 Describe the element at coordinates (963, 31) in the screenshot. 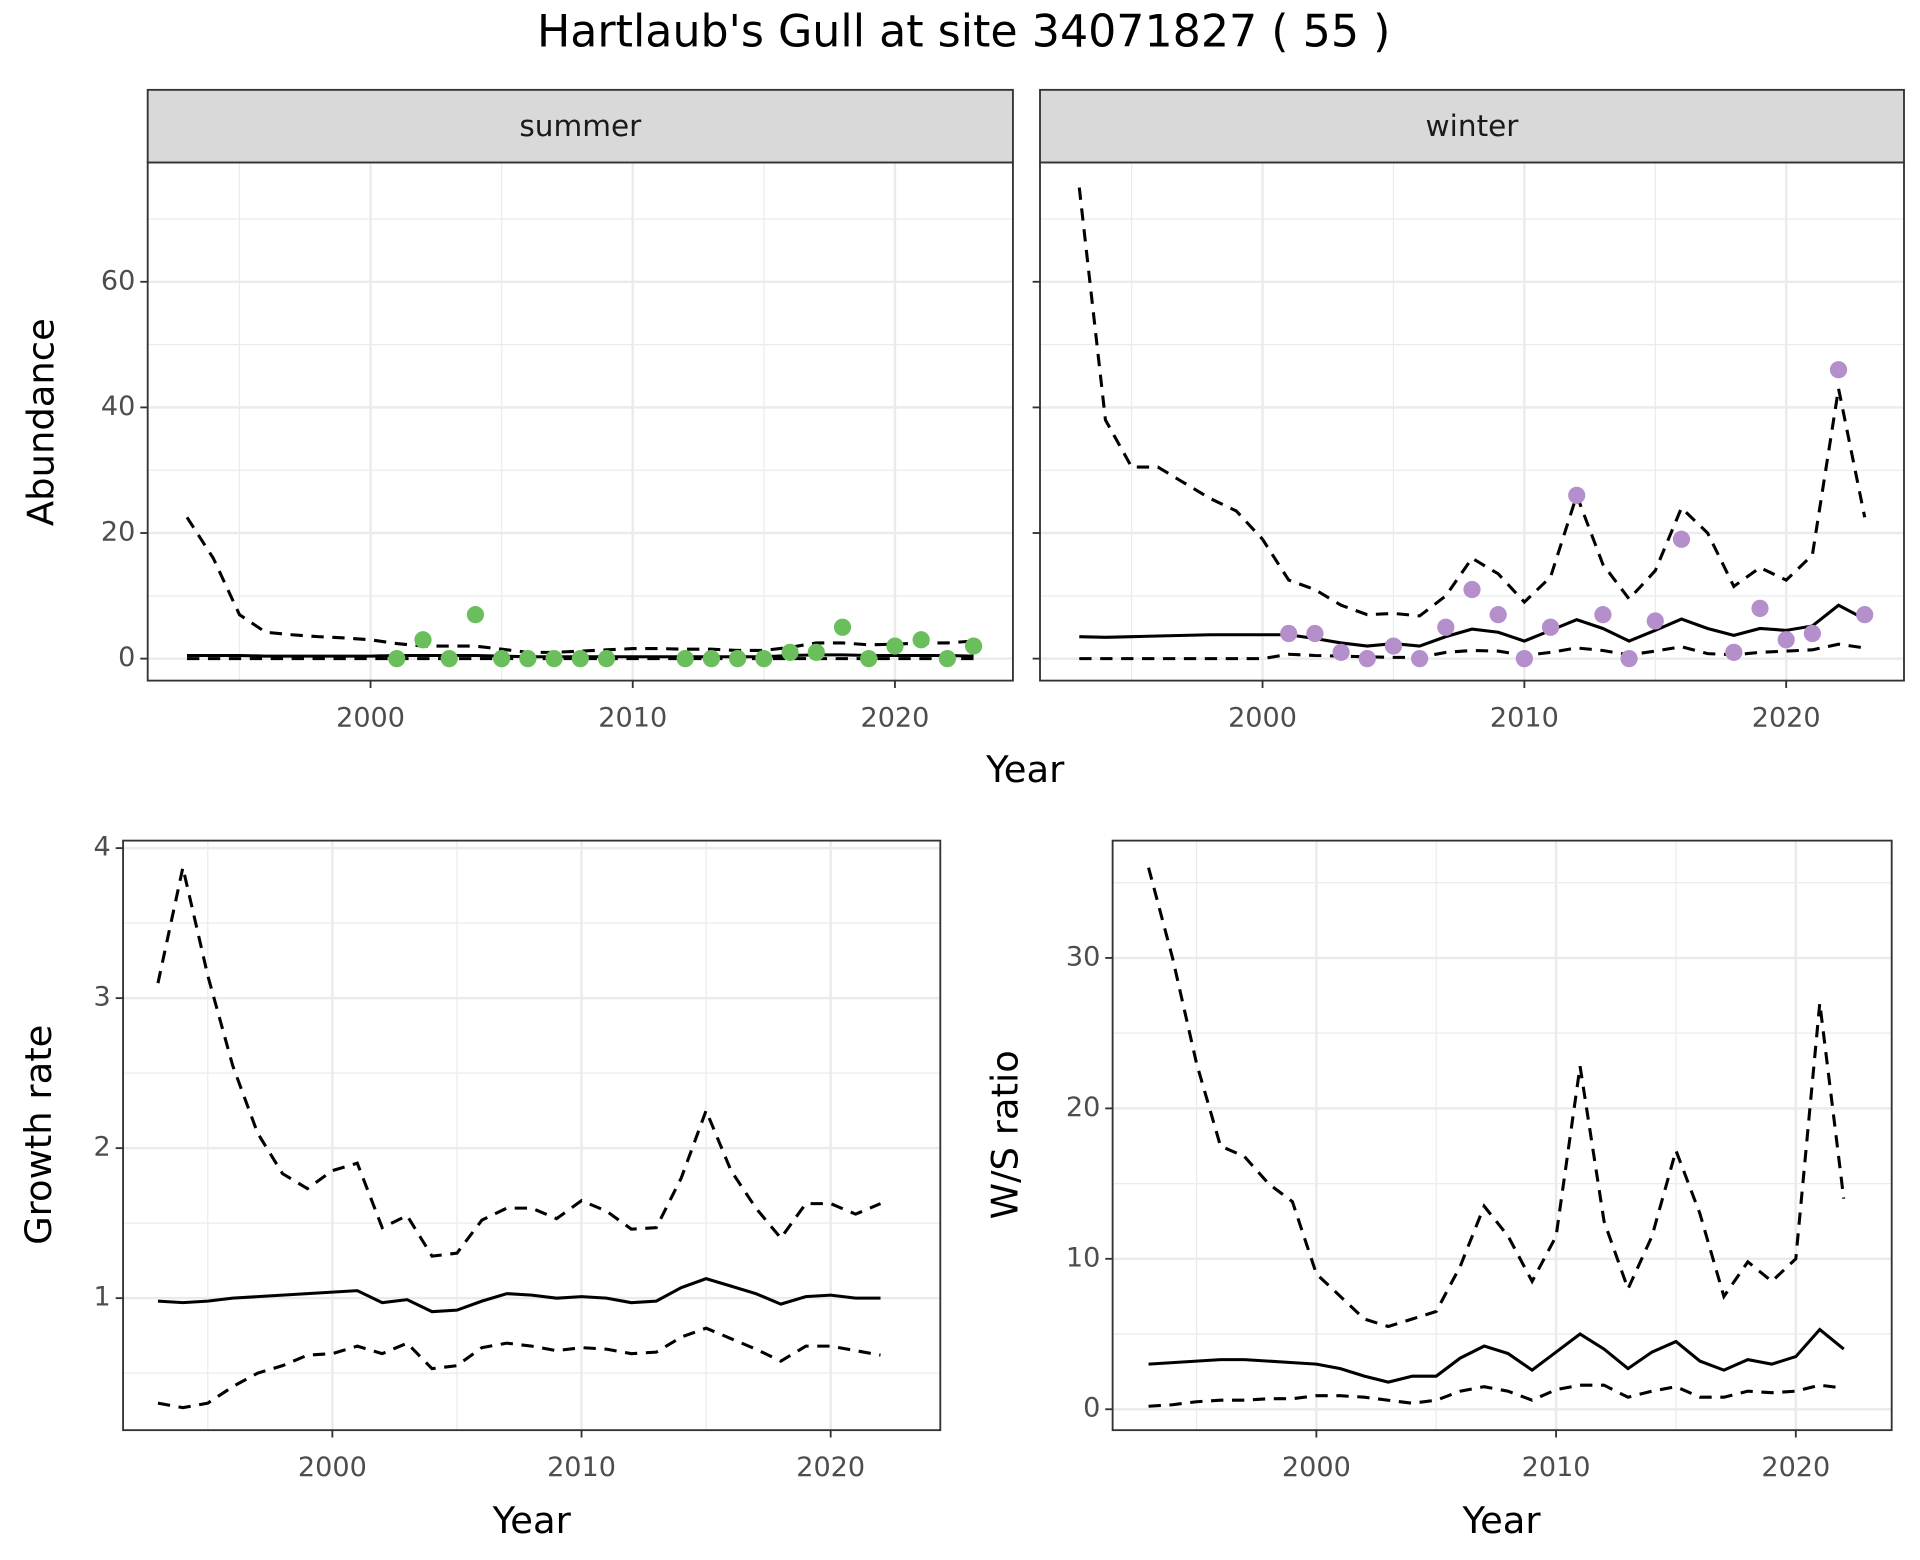

I see `figure-title: Hartlaub's Gull at site 34071827 ( 55 )` at that location.